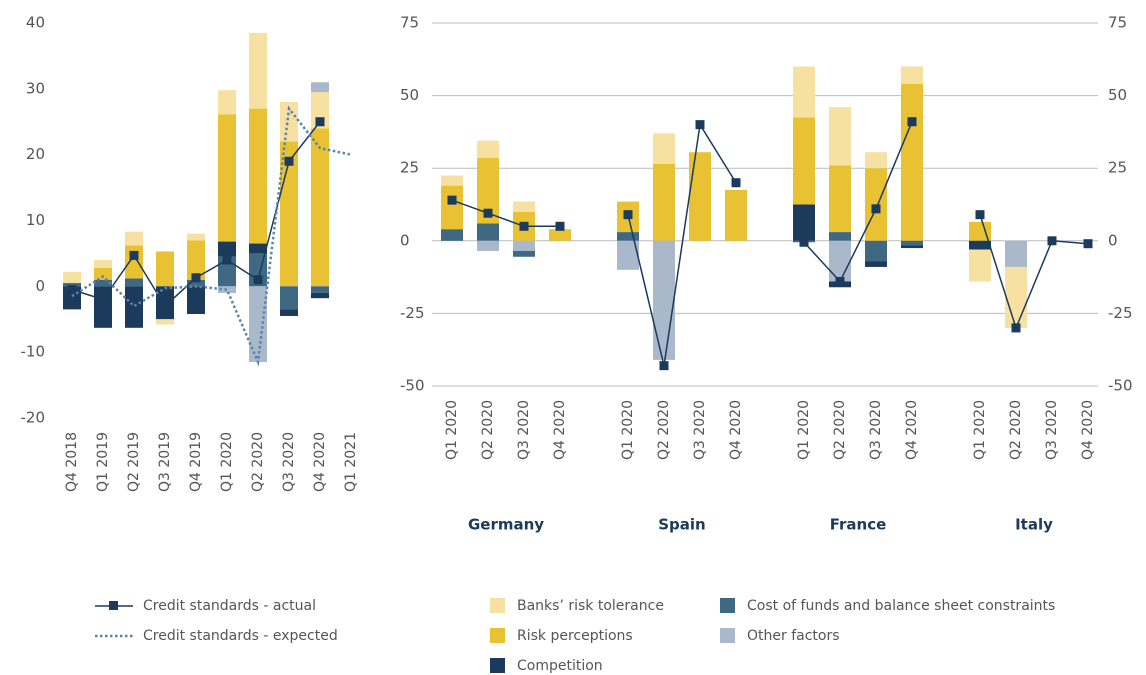  What do you see at coordinates (240, 636) in the screenshot?
I see `legend-label: Credit standards - expected` at bounding box center [240, 636].